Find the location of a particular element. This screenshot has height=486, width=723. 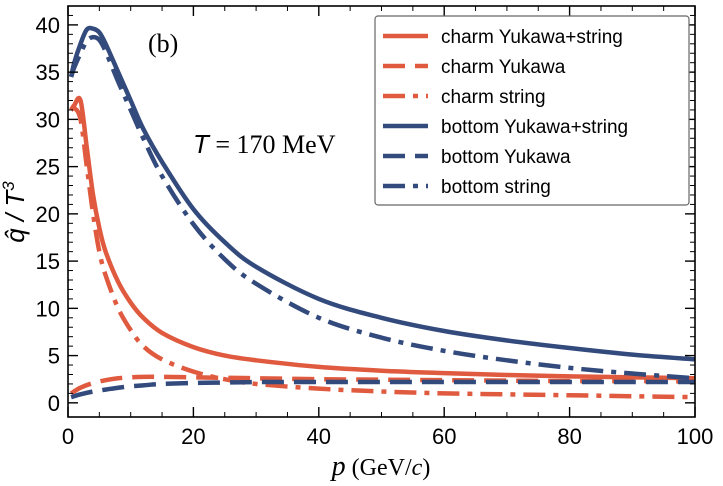

y-axis-label: q̂ / T3 is located at coordinates (15, 212).